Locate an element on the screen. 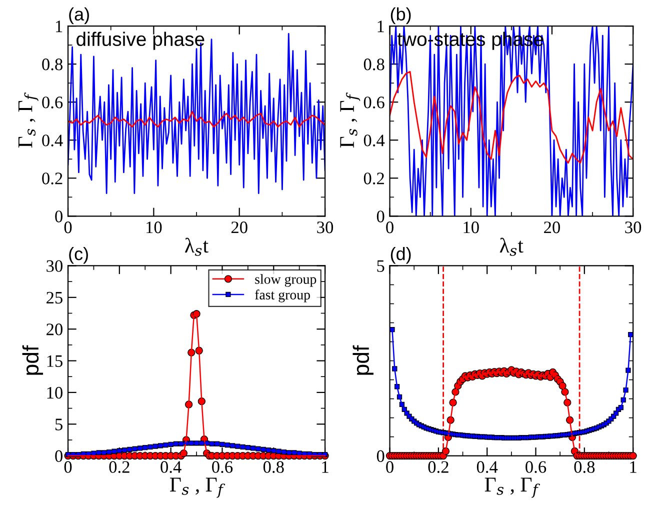 Image resolution: width=654 pixels, height=511 pixels. text: (c) is located at coordinates (78, 255).